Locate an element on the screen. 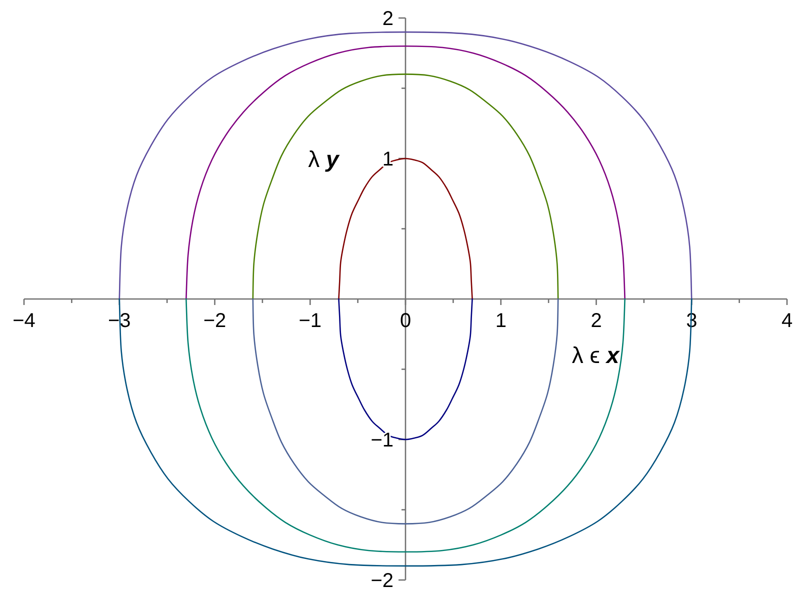 The width and height of the screenshot is (800, 600). y-axis-title: λ y is located at coordinates (324, 159).